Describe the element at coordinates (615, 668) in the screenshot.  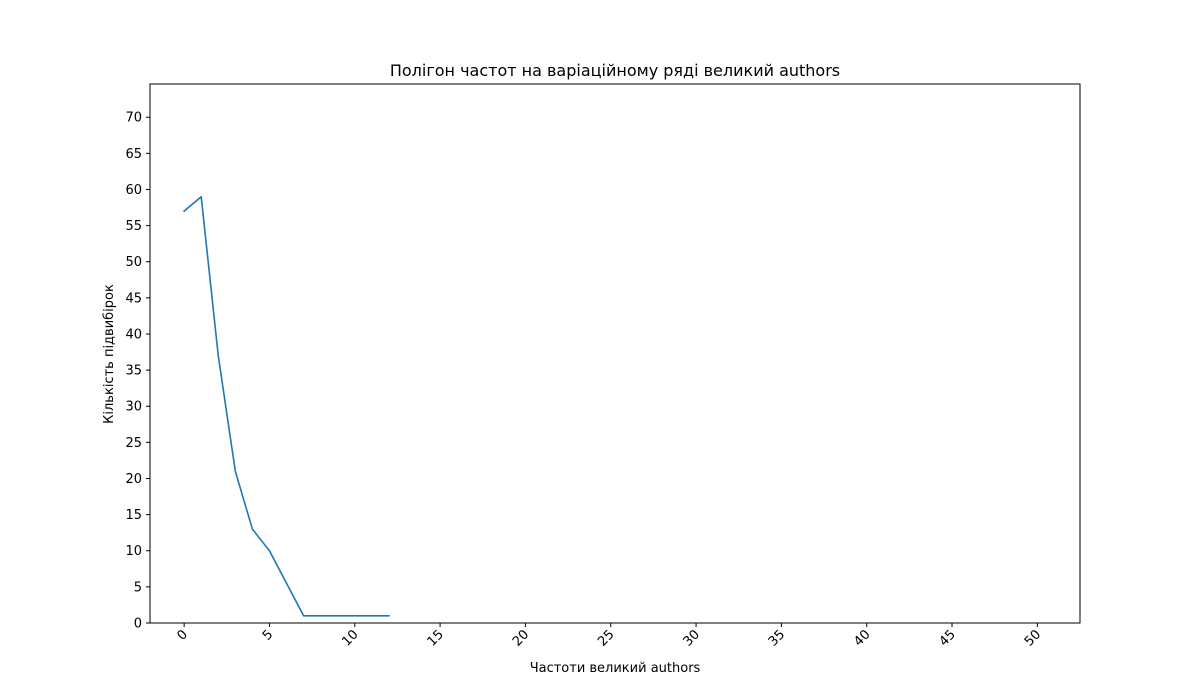
I see `x-axis-label: Частоти великий authors` at that location.